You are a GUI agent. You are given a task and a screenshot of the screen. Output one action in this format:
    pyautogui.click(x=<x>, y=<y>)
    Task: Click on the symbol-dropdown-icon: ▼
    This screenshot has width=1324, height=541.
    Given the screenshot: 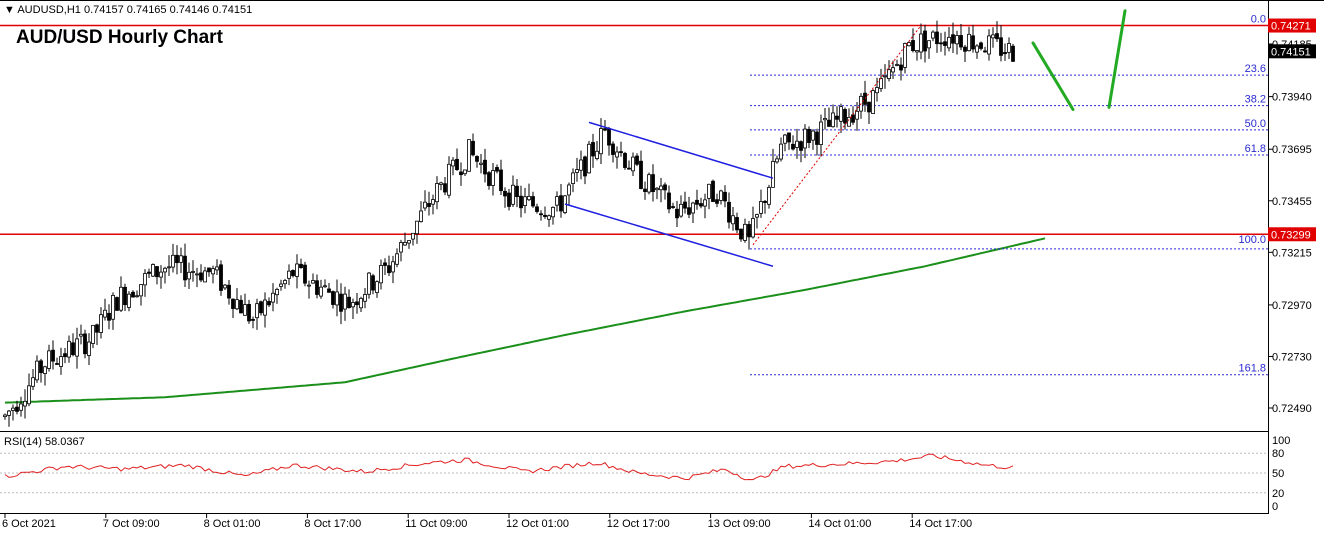 What is the action you would take?
    pyautogui.click(x=9, y=10)
    